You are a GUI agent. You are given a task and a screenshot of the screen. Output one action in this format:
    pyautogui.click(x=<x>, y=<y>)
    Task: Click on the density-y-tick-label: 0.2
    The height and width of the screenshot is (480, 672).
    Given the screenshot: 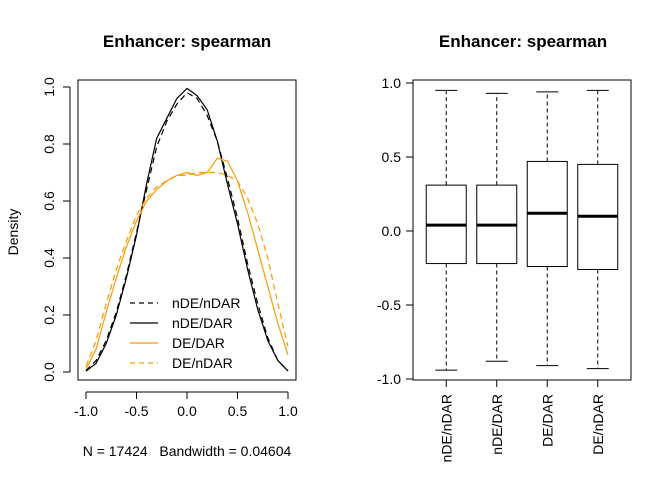 What is the action you would take?
    pyautogui.click(x=49, y=315)
    